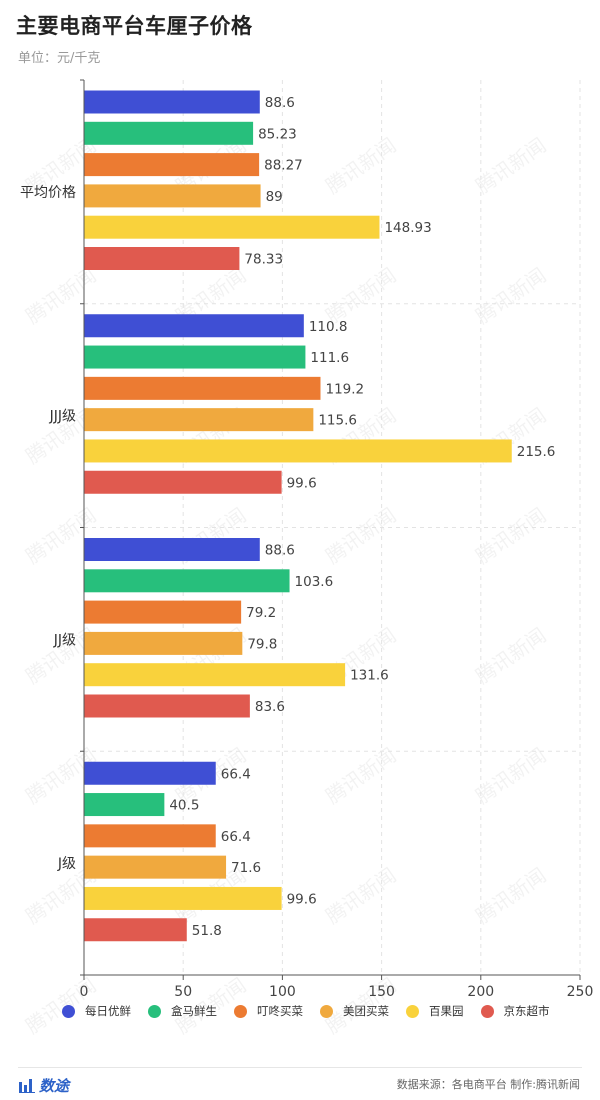 Image resolution: width=600 pixels, height=1100 pixels. I want to click on legend-label: 京东超市, so click(526, 1011).